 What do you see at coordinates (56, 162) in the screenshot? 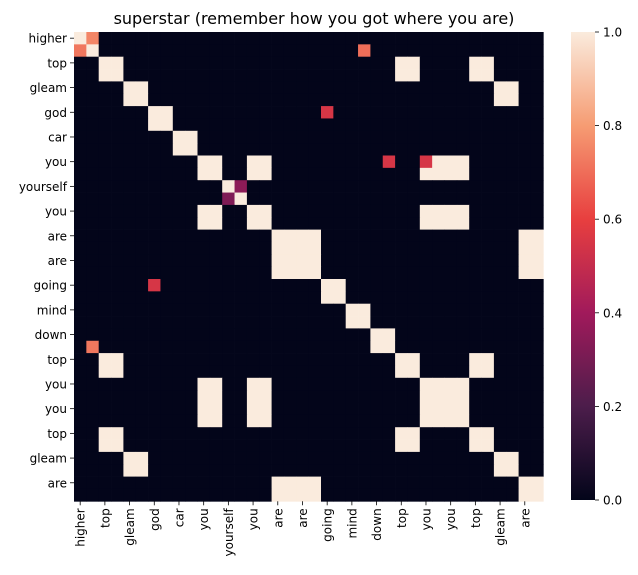
I see `y-tick-label: you` at bounding box center [56, 162].